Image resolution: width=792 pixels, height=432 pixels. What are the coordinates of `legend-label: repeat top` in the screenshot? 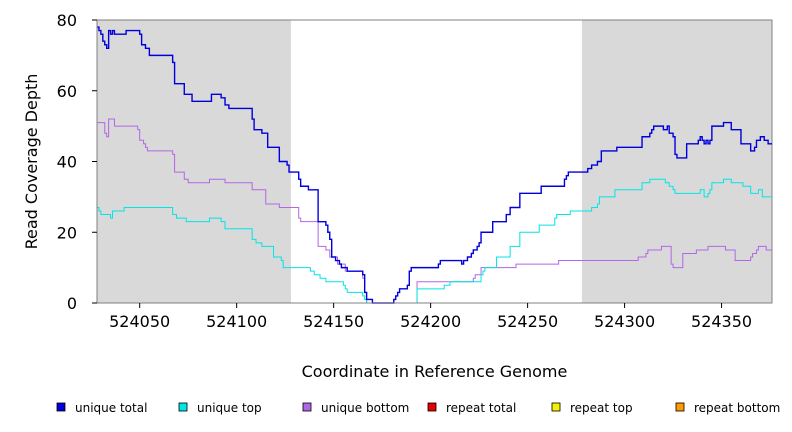 It's located at (601, 408).